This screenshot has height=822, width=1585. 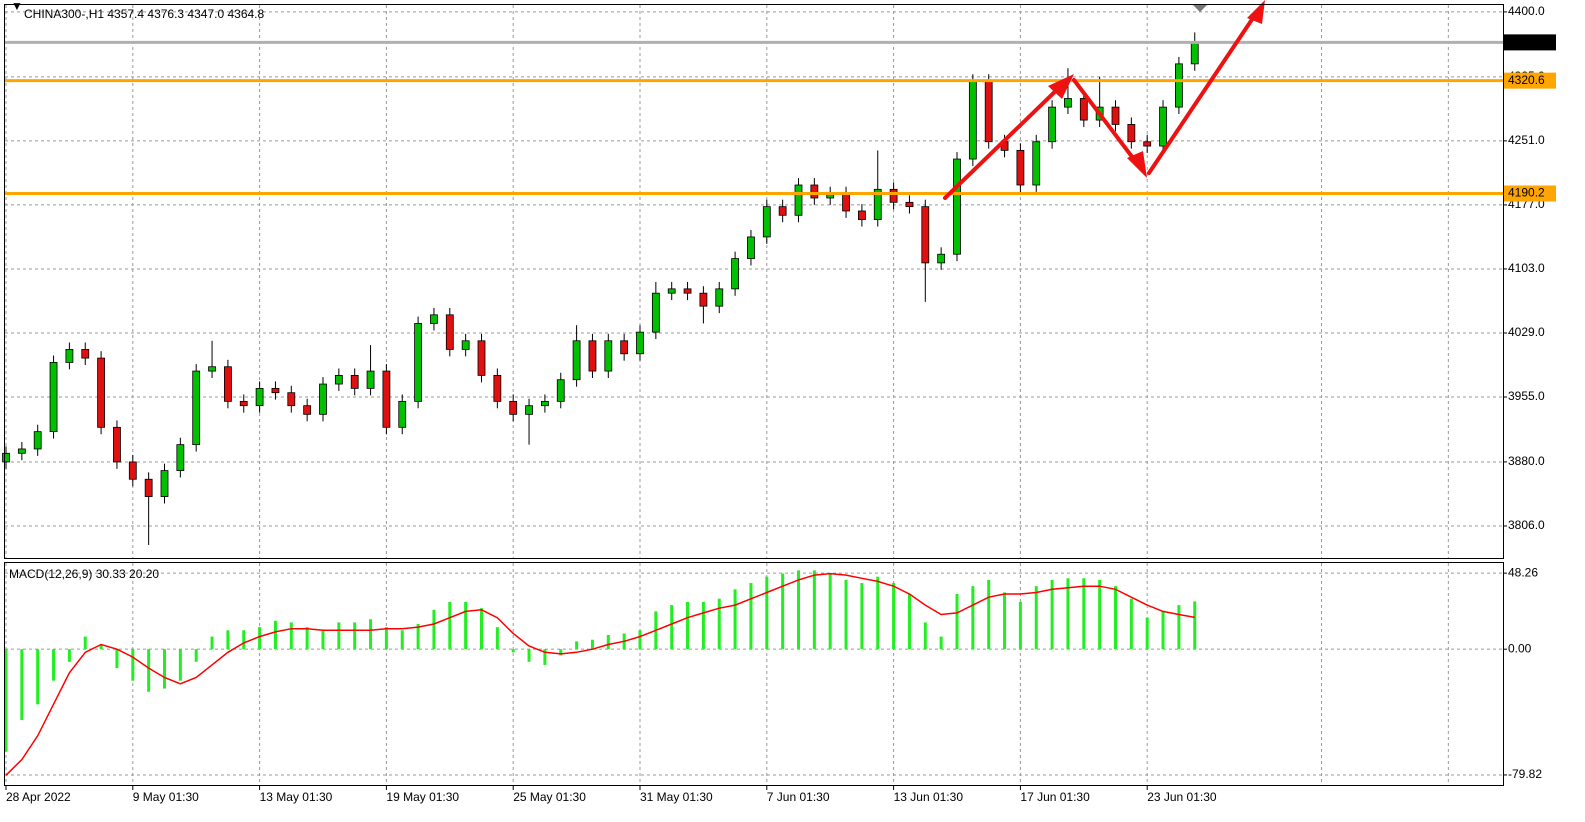 I want to click on macd-title: MACD(12,26,9) 30.33 20.20, so click(x=84, y=574).